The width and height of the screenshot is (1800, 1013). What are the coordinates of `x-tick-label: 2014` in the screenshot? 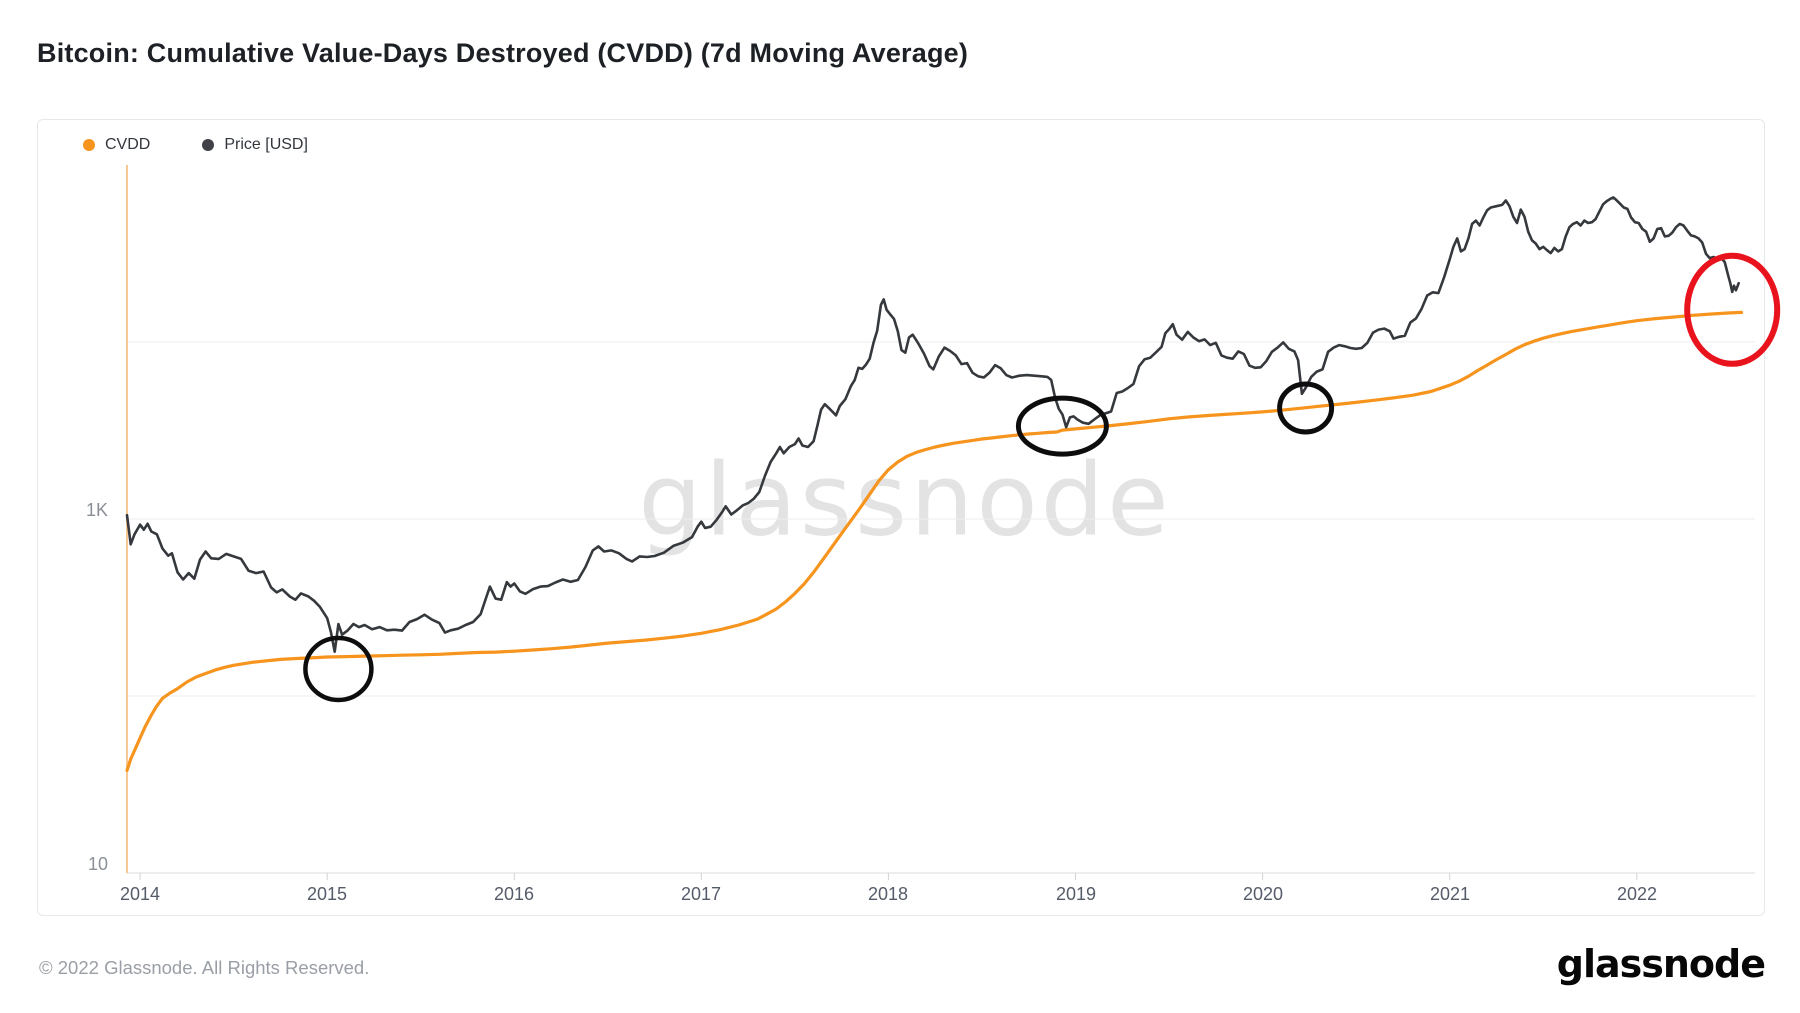 It's located at (140, 894).